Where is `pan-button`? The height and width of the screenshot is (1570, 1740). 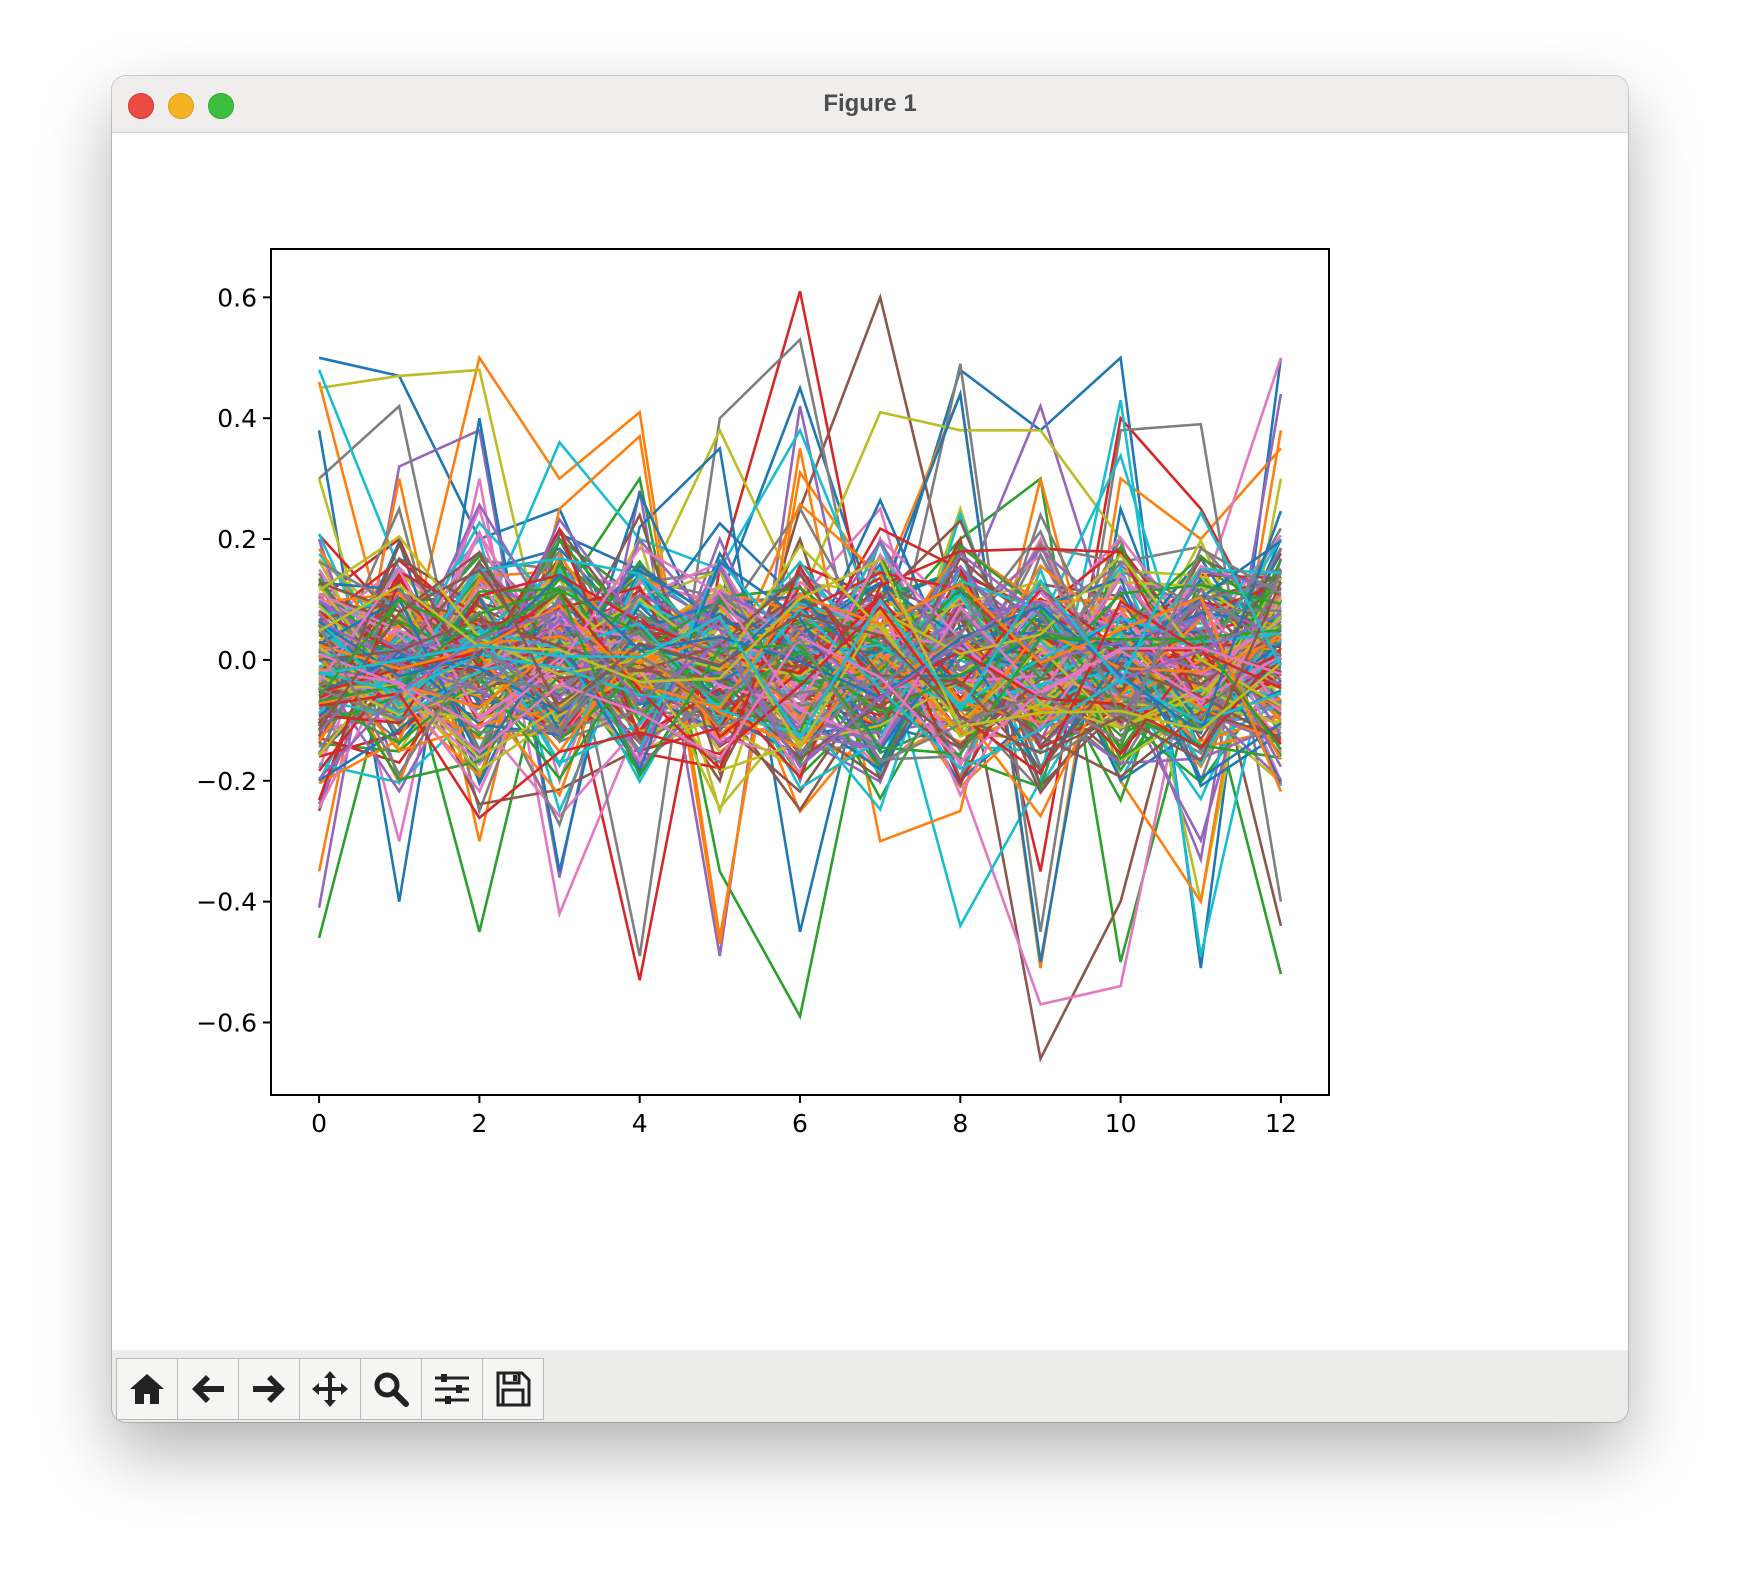
pan-button is located at coordinates (330, 1389).